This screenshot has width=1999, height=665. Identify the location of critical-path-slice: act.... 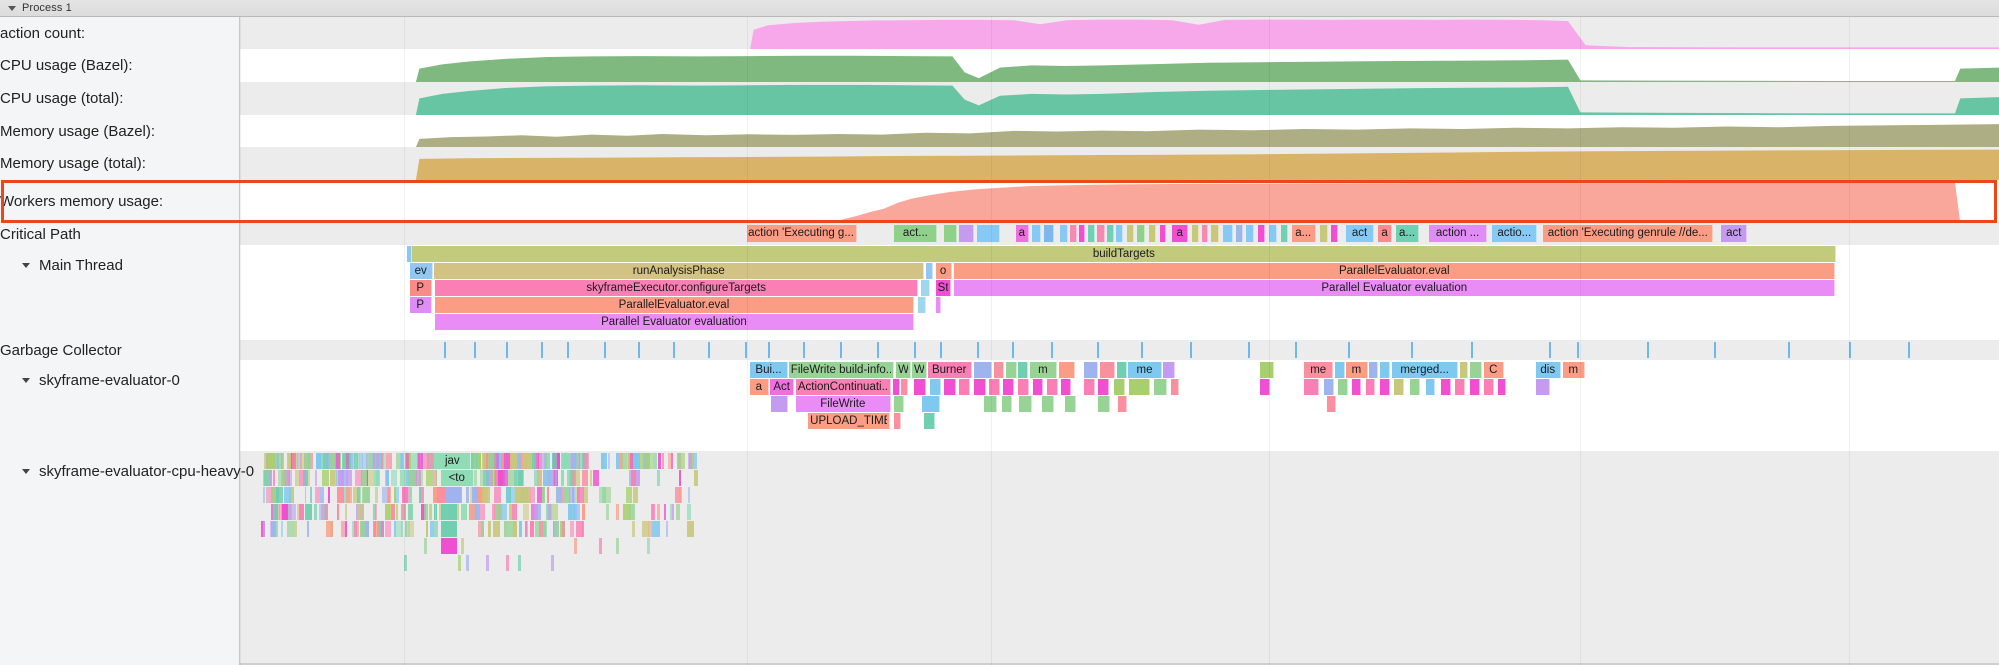
(916, 233).